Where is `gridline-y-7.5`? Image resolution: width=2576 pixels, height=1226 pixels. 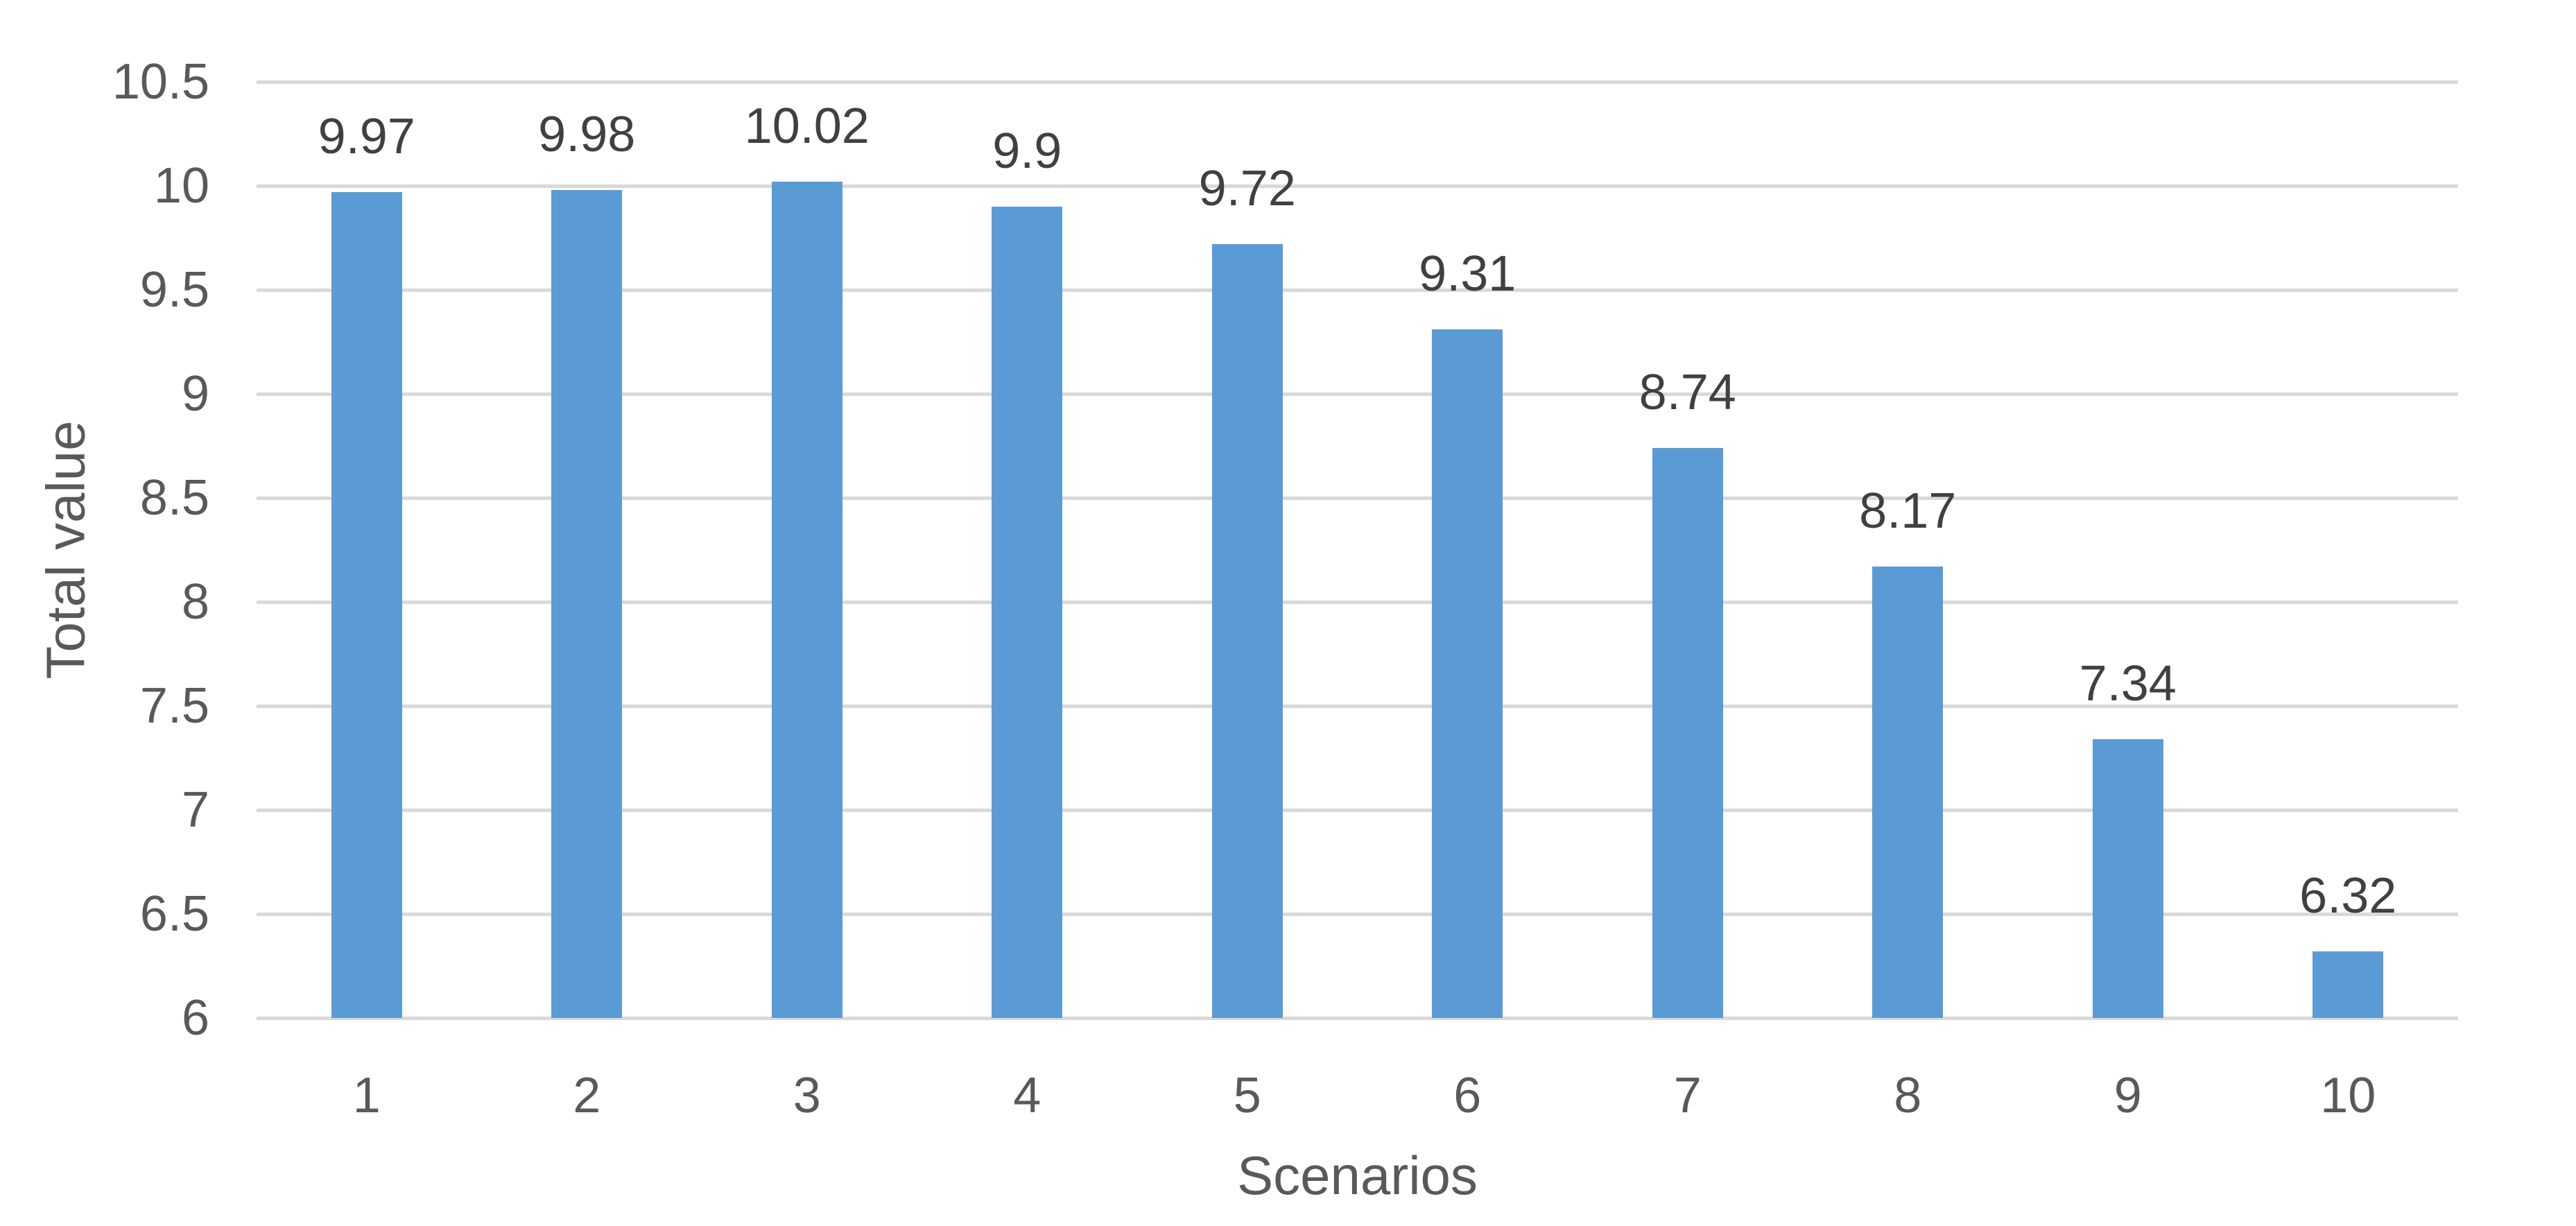
gridline-y-7.5 is located at coordinates (1357, 706).